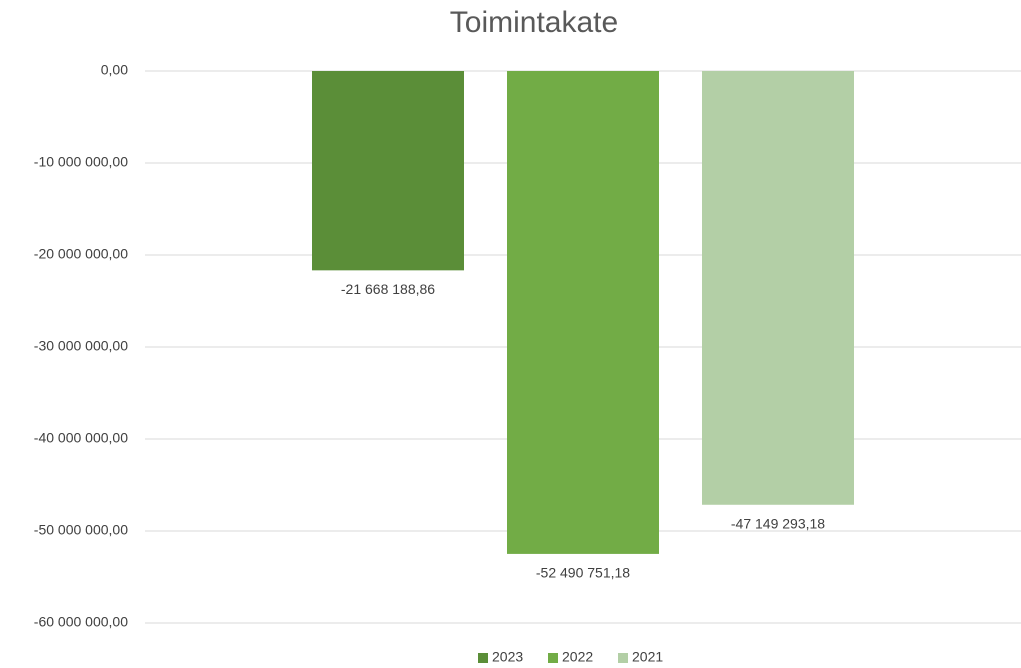  Describe the element at coordinates (114, 70) in the screenshot. I see `y-tick-label: 0,00` at that location.